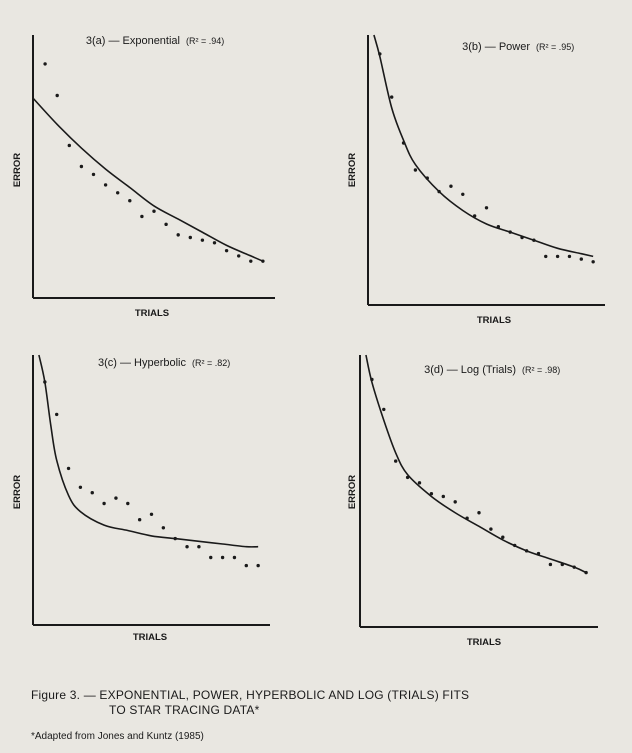 Image resolution: width=632 pixels, height=753 pixels. Describe the element at coordinates (555, 47) in the screenshot. I see `panel-b-r2: (R² = .95)` at that location.